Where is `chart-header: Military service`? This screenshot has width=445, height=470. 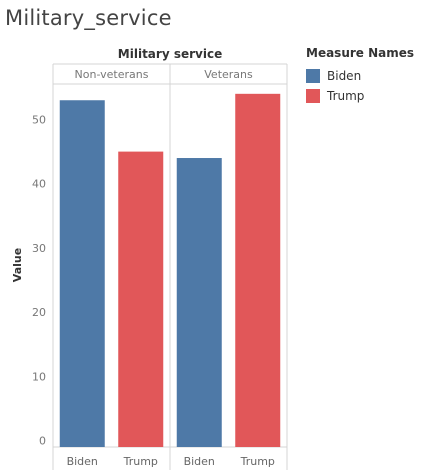 chart-header: Military service is located at coordinates (170, 54).